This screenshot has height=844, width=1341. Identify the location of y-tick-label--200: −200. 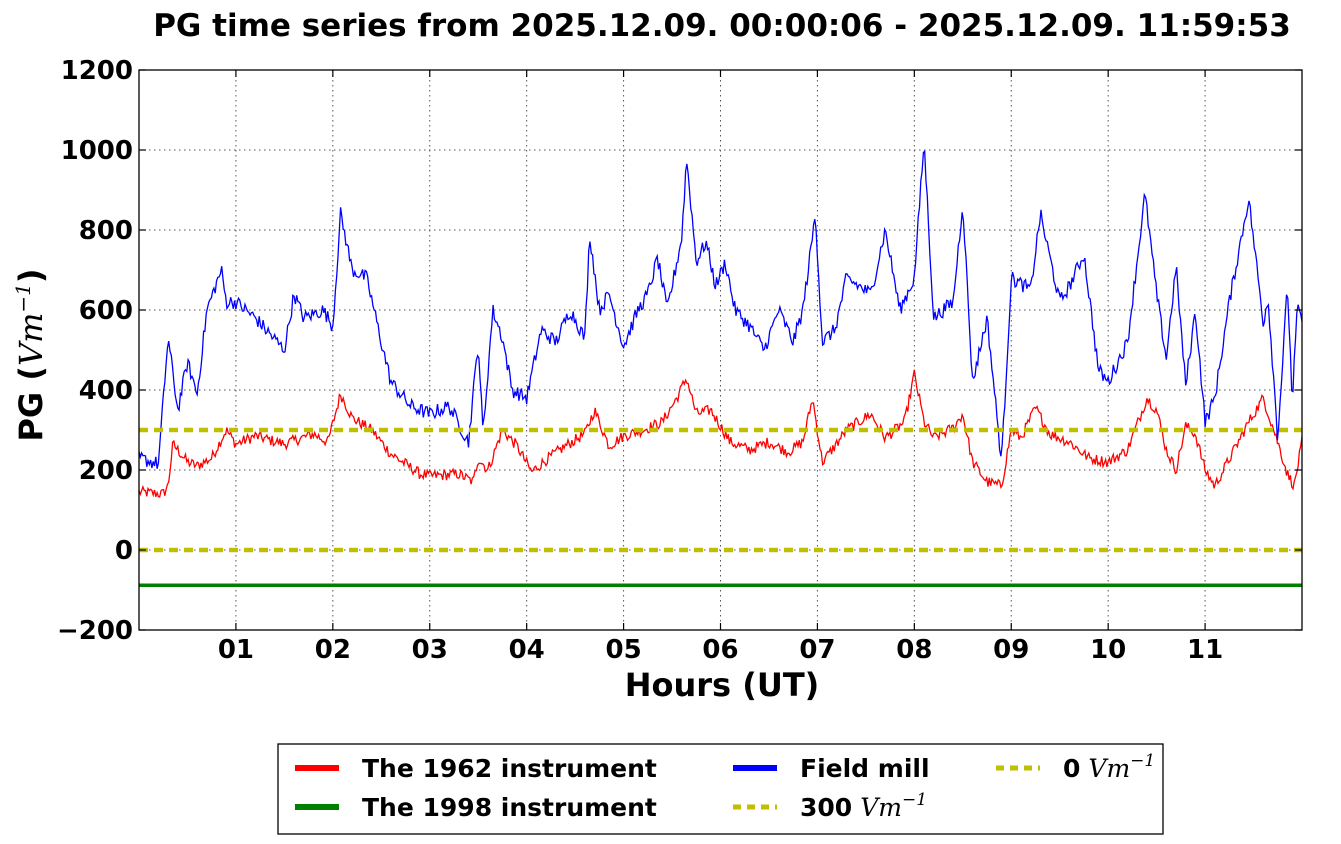
(95, 631).